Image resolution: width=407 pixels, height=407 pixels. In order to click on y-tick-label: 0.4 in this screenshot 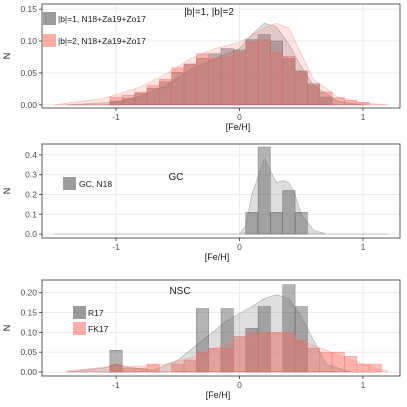, I will do `click(31, 155)`.